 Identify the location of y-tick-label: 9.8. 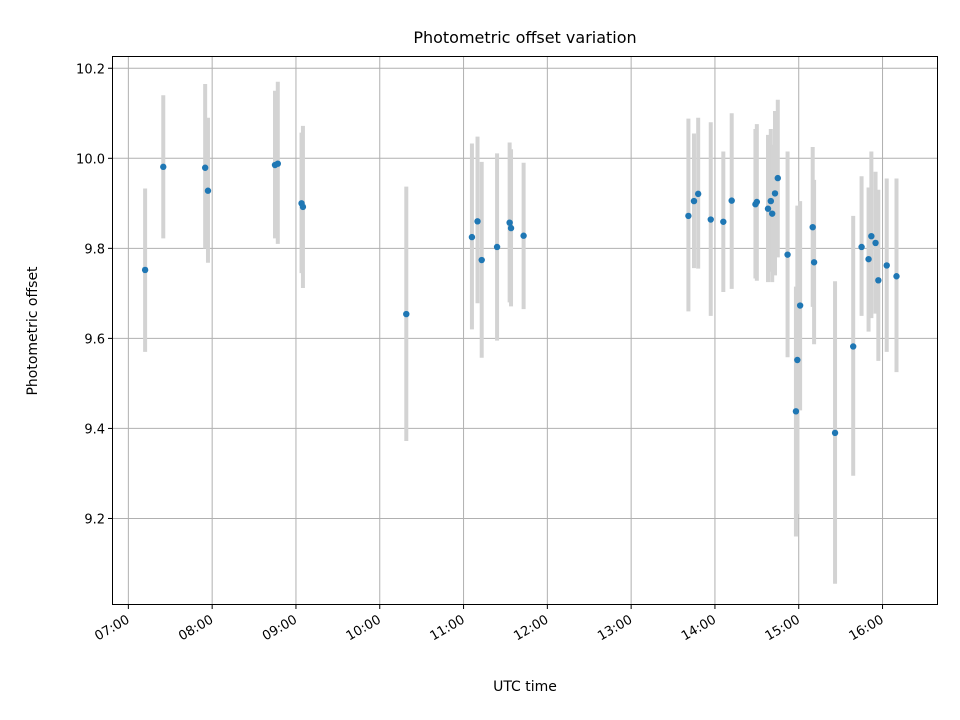
(94, 249).